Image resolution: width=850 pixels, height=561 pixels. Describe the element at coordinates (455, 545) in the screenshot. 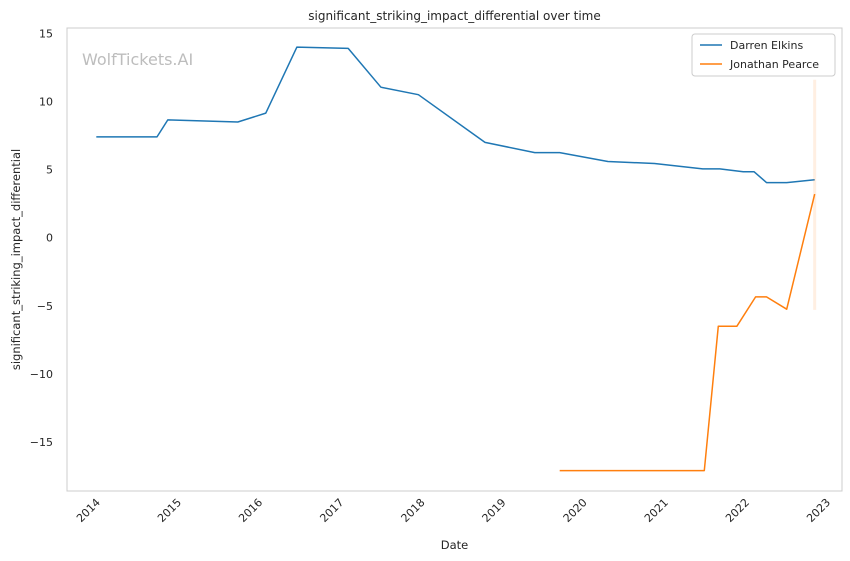

I see `x-axis-title: Date` at that location.